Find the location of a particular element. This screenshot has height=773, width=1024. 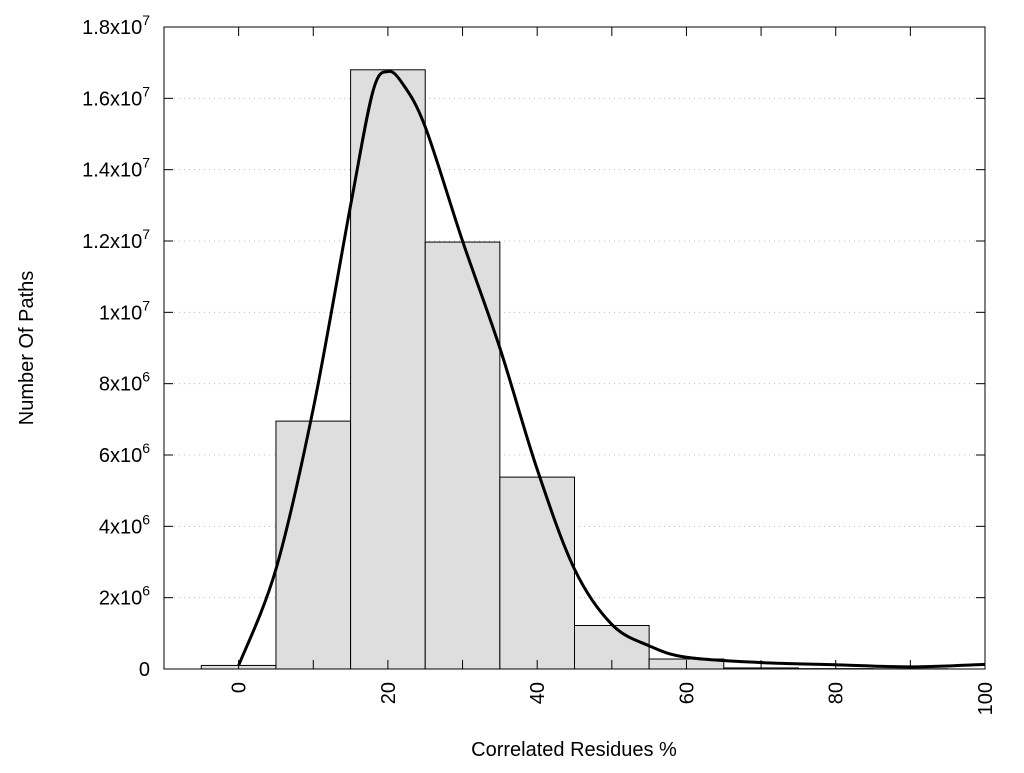

y-axis-label: Number Of Paths is located at coordinates (27, 348).